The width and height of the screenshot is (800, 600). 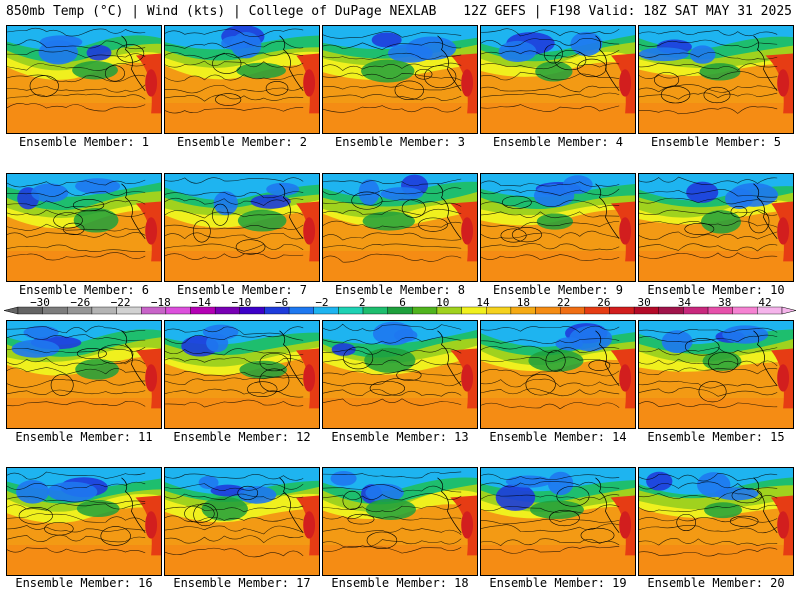 I want to click on colorbar-tick-label: −18, so click(x=161, y=302).